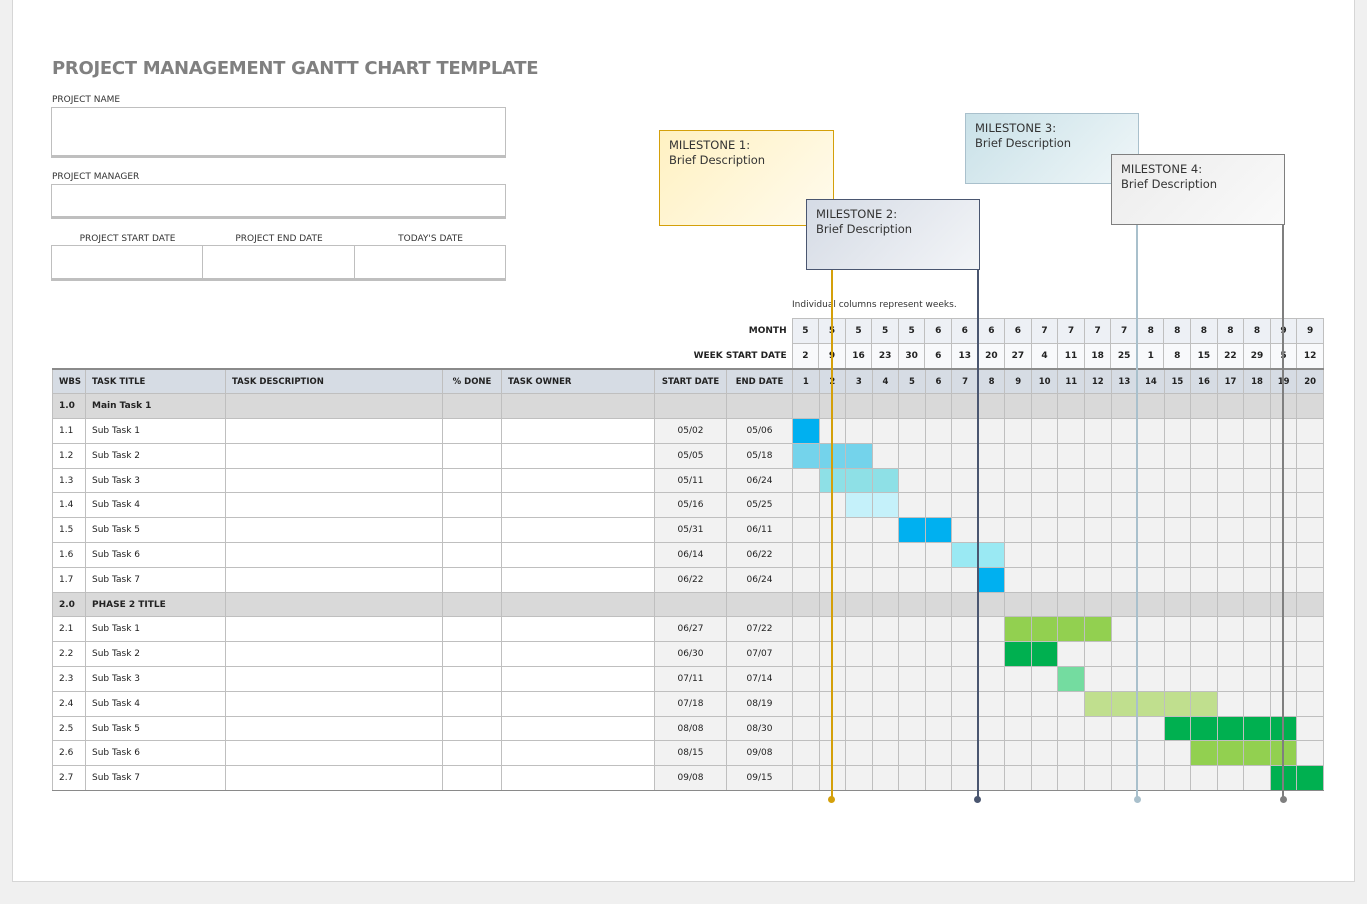 This screenshot has height=904, width=1367. What do you see at coordinates (759, 753) in the screenshot?
I see `end-date-cell: 09/08` at bounding box center [759, 753].